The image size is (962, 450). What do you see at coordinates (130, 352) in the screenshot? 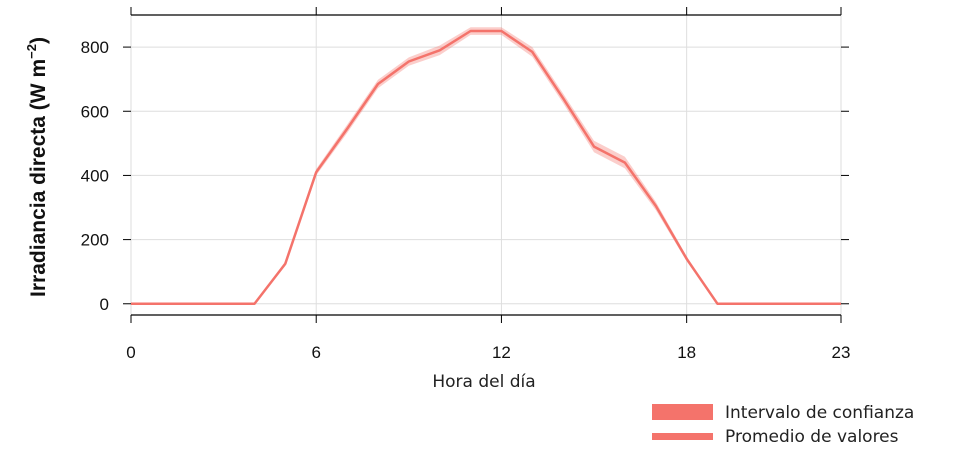
I see `x-tick-label: 0` at bounding box center [130, 352].